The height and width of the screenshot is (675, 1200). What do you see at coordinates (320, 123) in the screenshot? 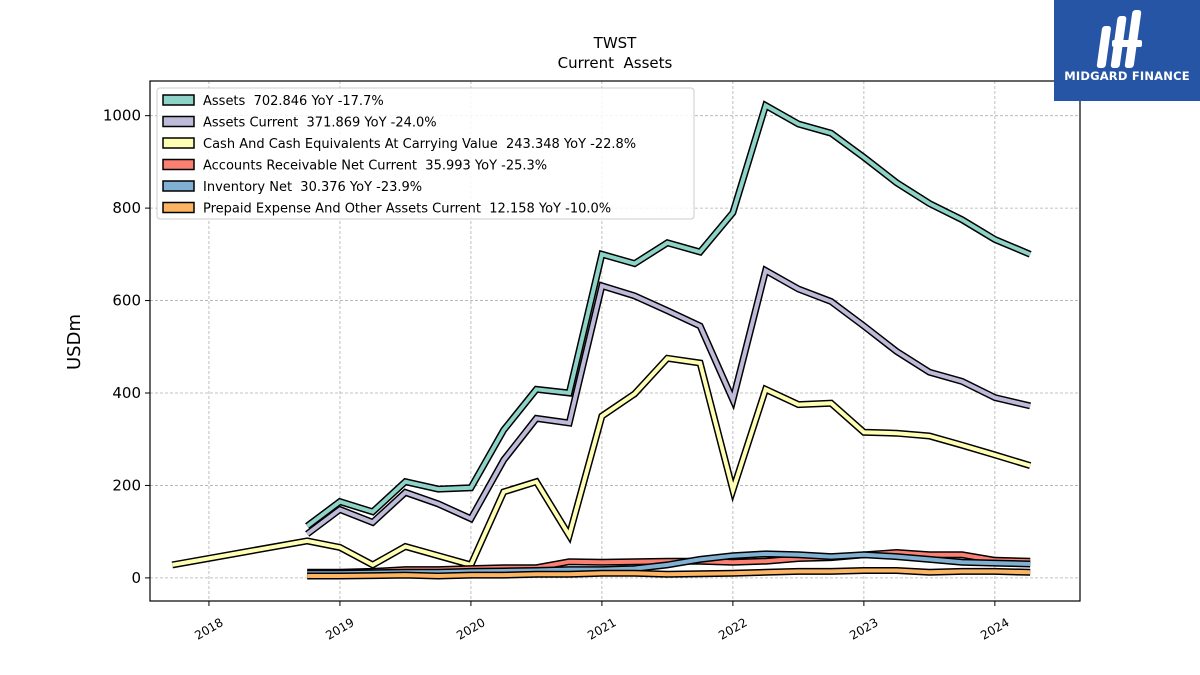
I see `legend-label-1: Assets Current 371.869 YoY -24.0%` at bounding box center [320, 123].